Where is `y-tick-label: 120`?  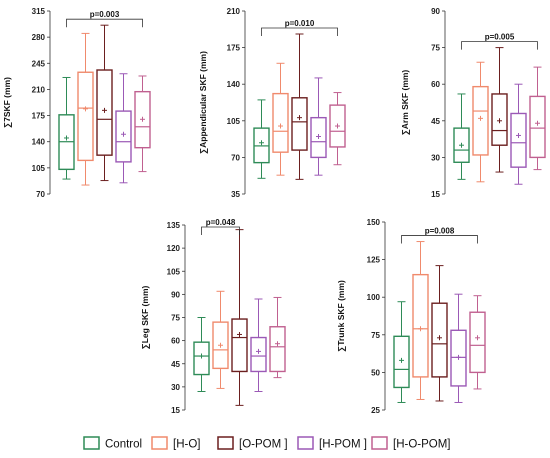 y-tick-label: 120 is located at coordinates (174, 248).